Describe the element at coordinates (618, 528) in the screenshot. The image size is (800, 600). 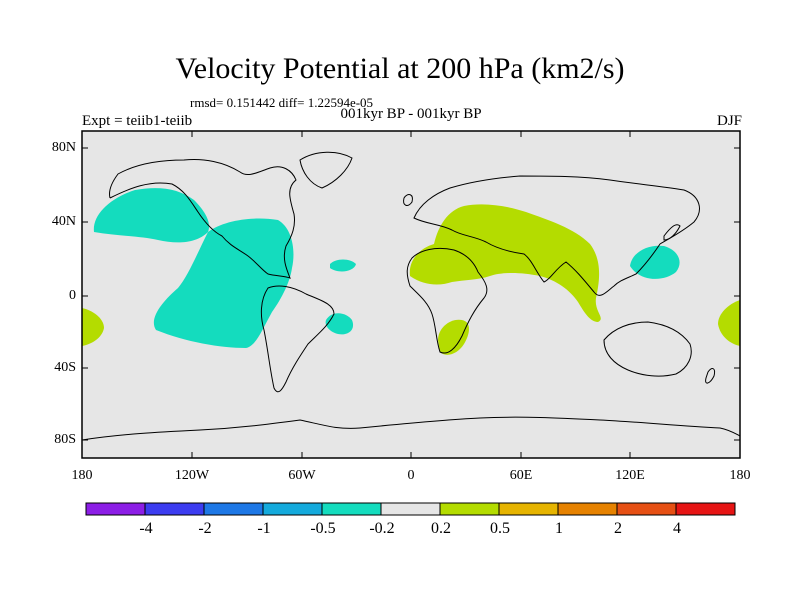
I see `colorbar-label: 2` at that location.